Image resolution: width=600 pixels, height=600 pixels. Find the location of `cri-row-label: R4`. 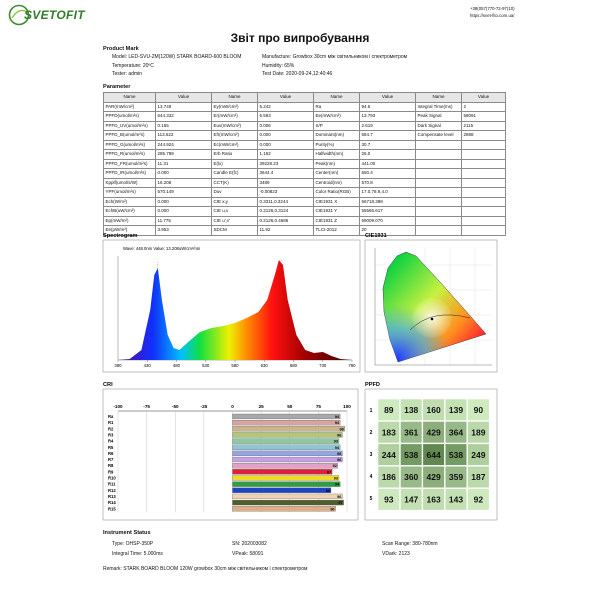

cri-row-label: R4 is located at coordinates (111, 441).